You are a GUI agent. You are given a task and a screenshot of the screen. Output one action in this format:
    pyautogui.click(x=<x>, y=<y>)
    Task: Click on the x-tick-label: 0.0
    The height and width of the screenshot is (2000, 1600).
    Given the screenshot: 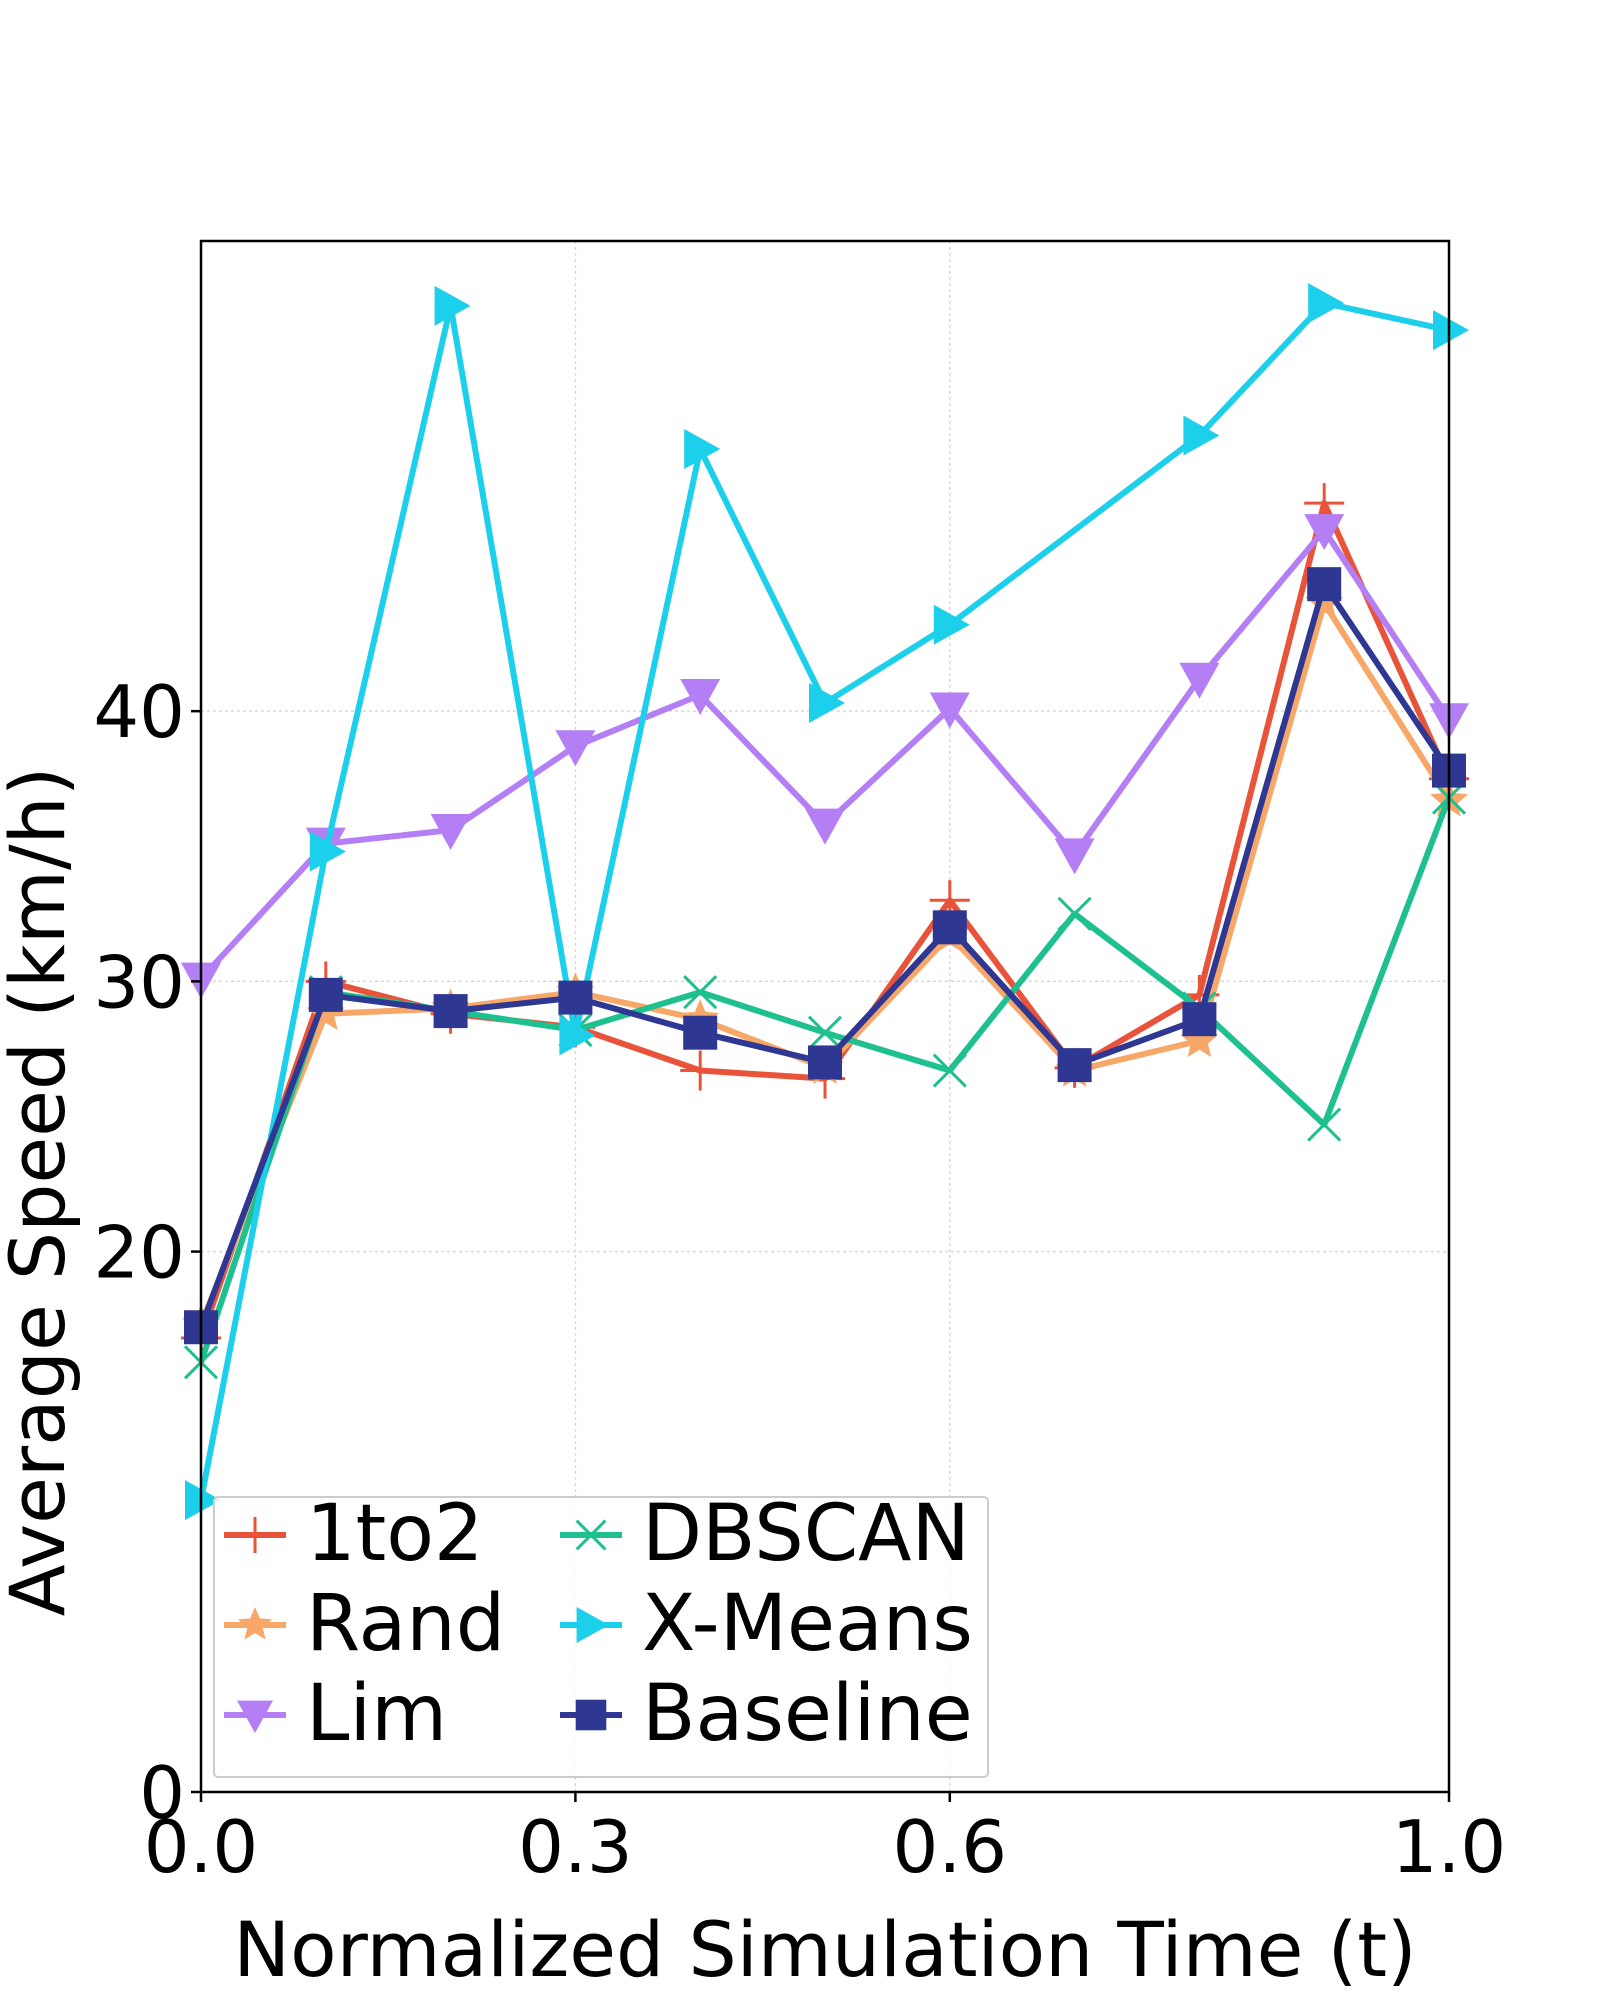 What is the action you would take?
    pyautogui.click(x=201, y=1847)
    